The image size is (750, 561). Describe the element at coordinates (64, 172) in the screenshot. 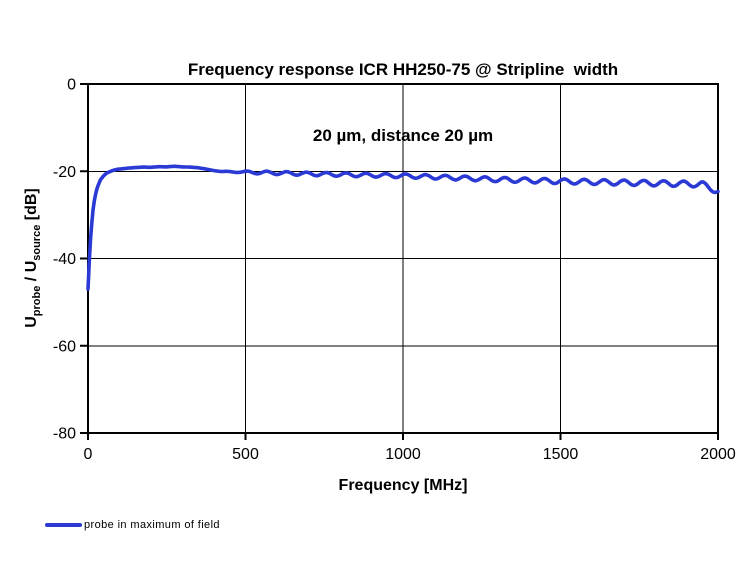

I see `y-tick-label: -20` at that location.